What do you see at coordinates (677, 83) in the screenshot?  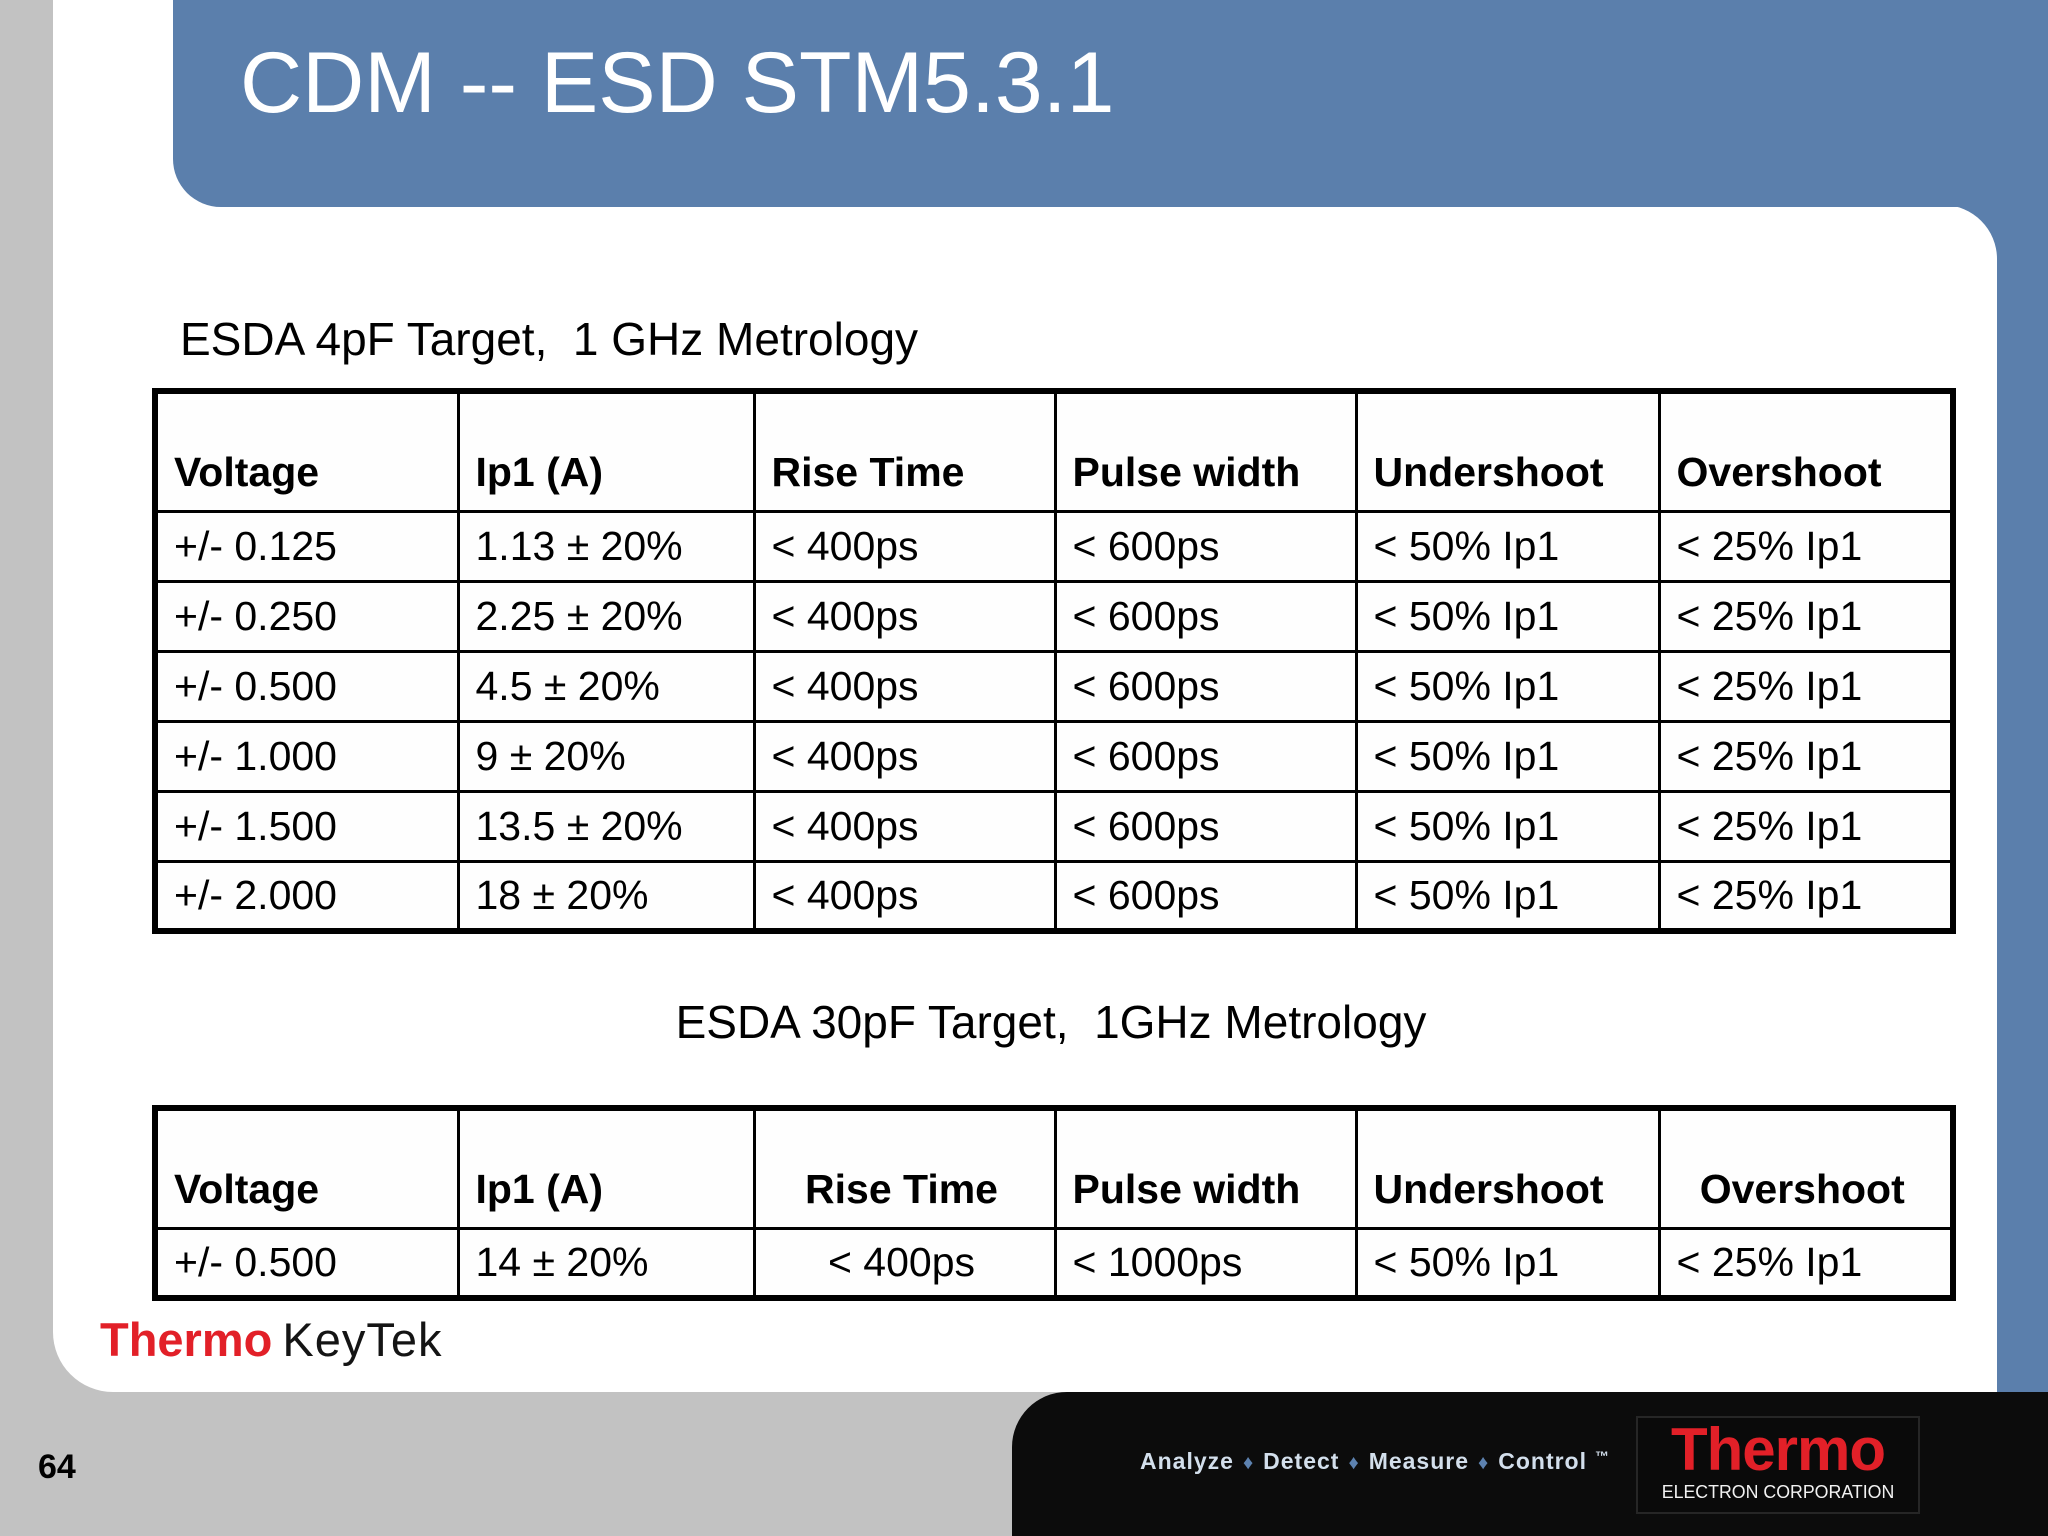 I see `slide-title: CDM -- ESD STM5.3.1` at bounding box center [677, 83].